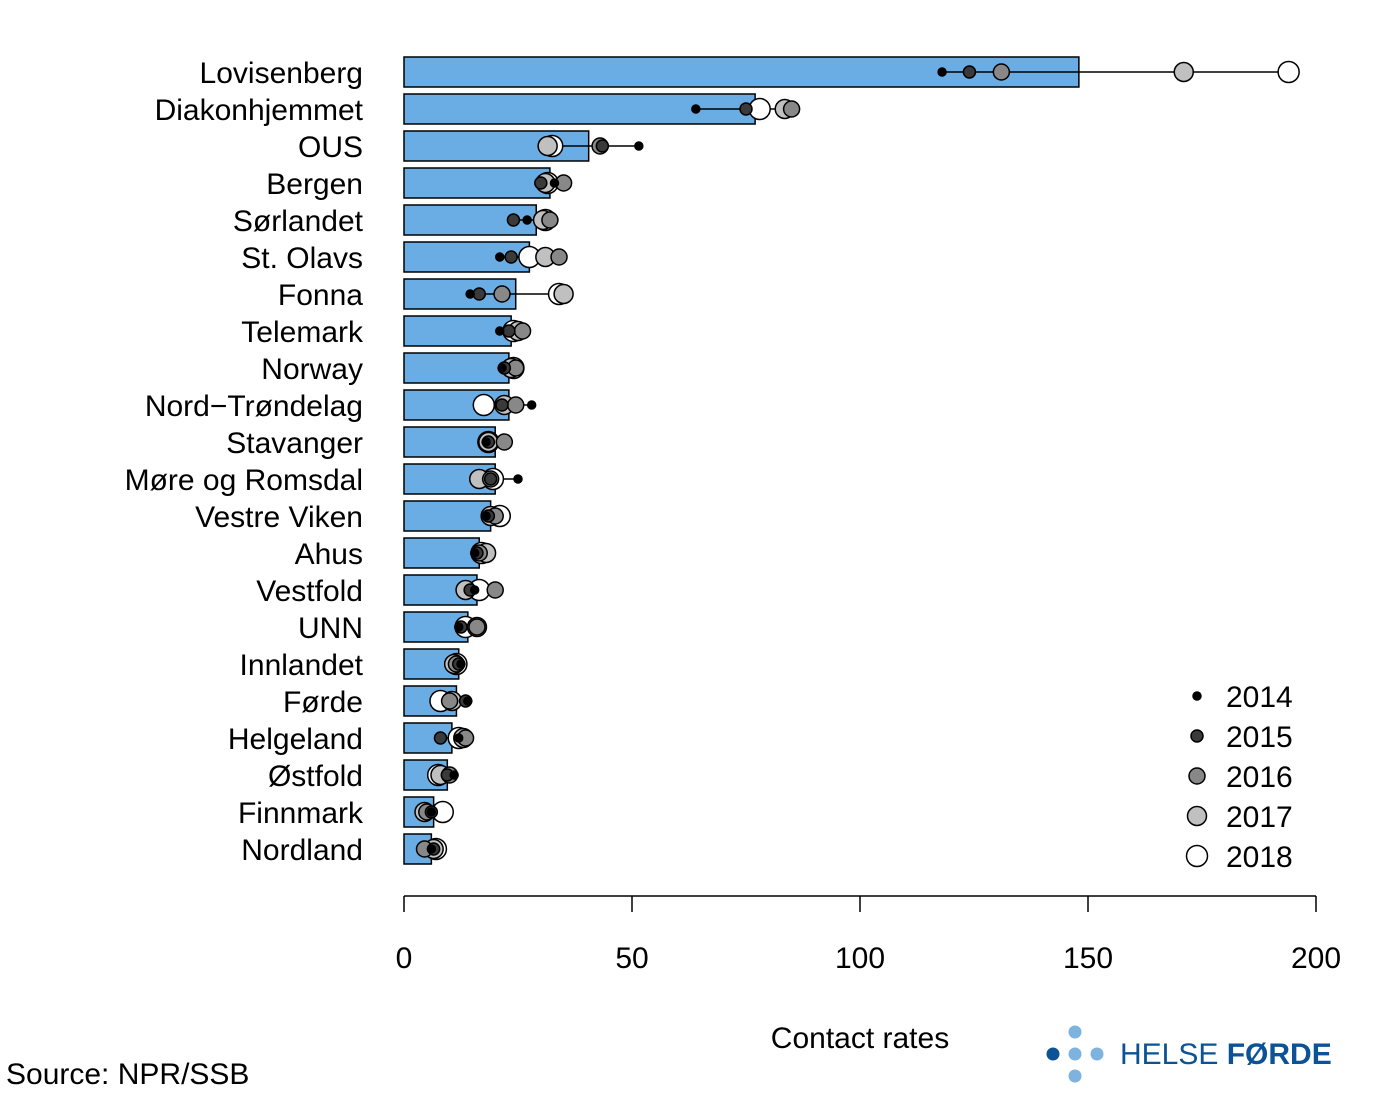 The height and width of the screenshot is (1100, 1400). What do you see at coordinates (330, 628) in the screenshot?
I see `category-label-15: UNN` at bounding box center [330, 628].